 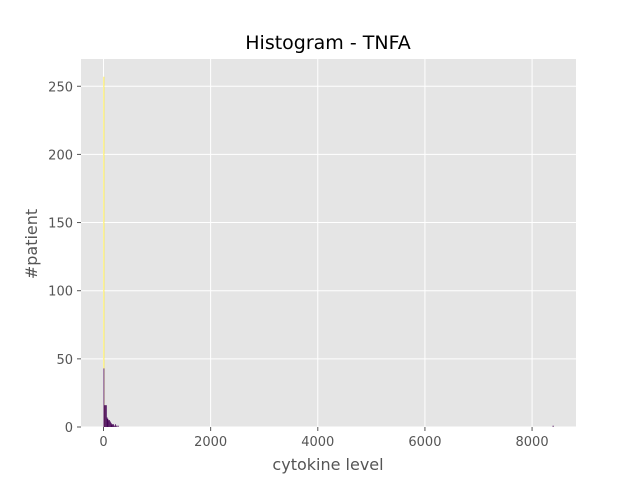 I want to click on x-tick-label: 4000, so click(x=317, y=442).